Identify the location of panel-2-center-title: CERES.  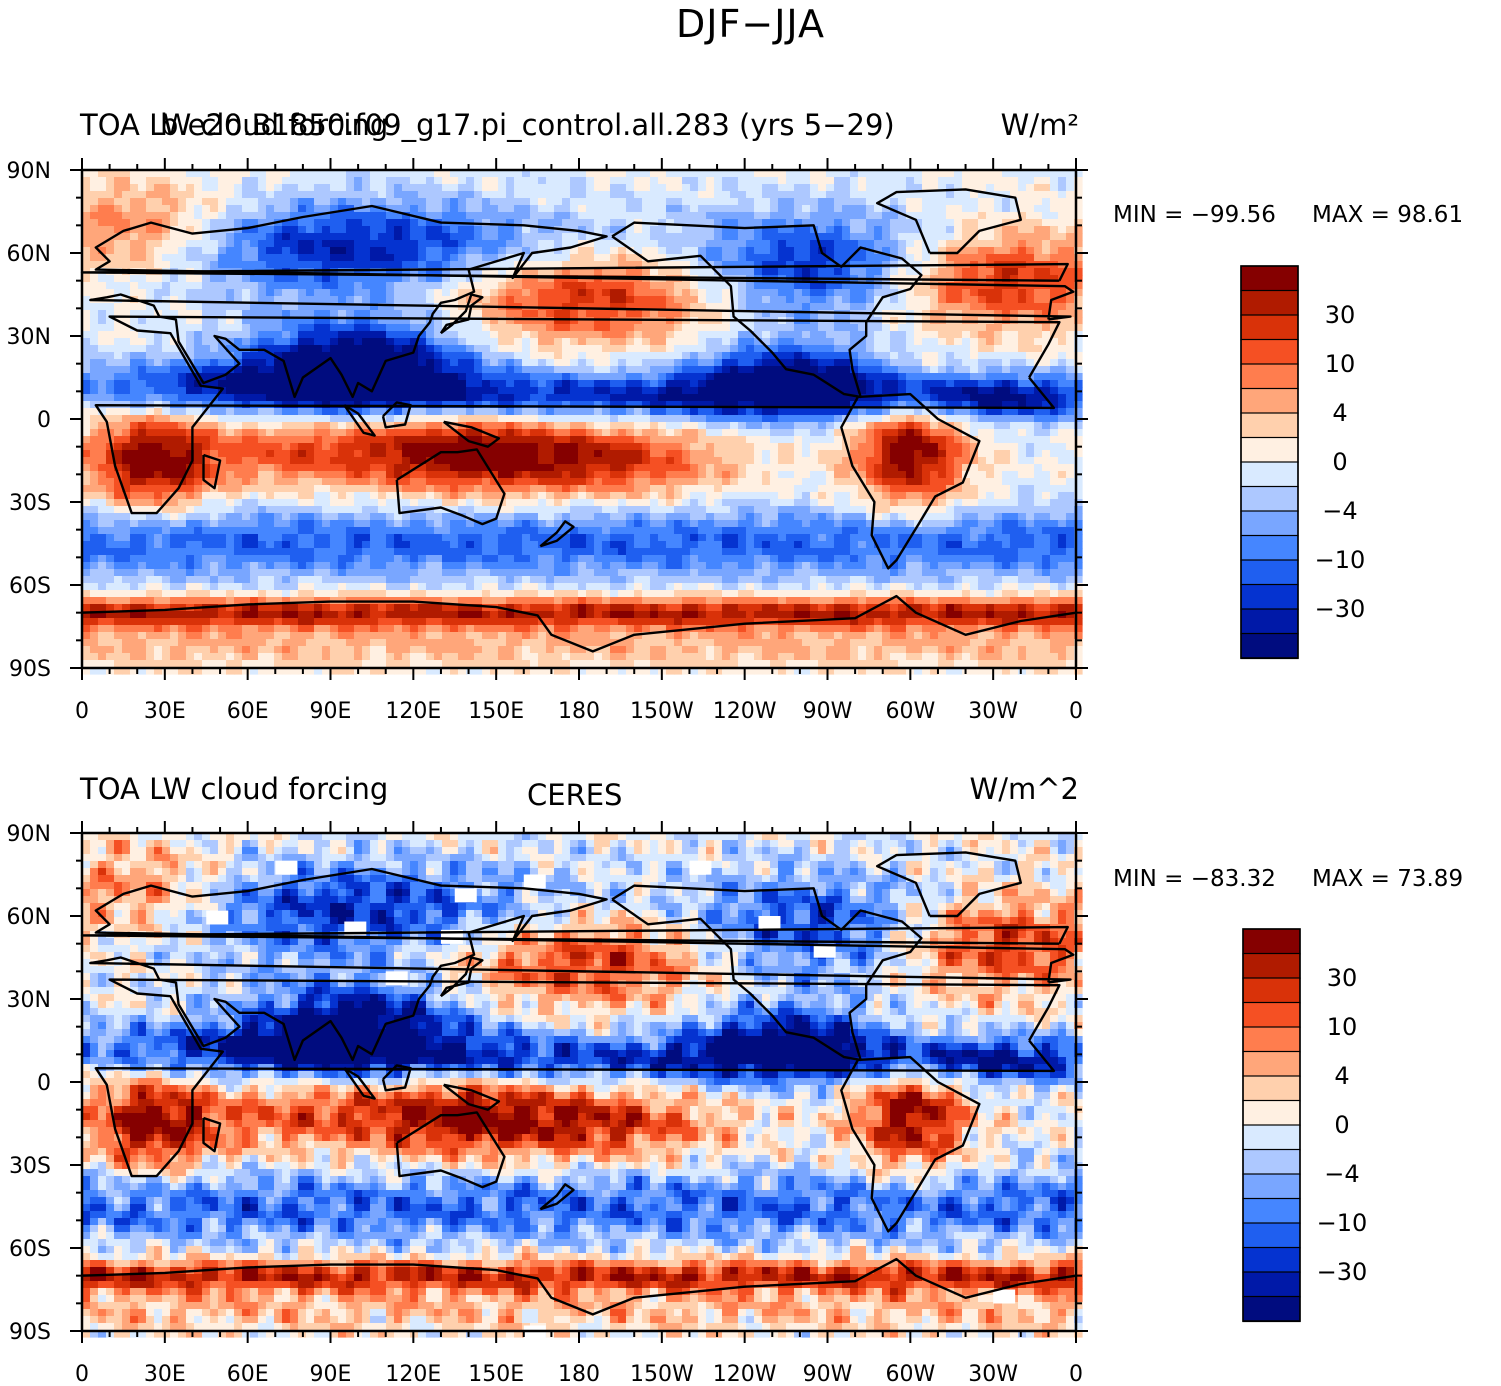
(575, 795).